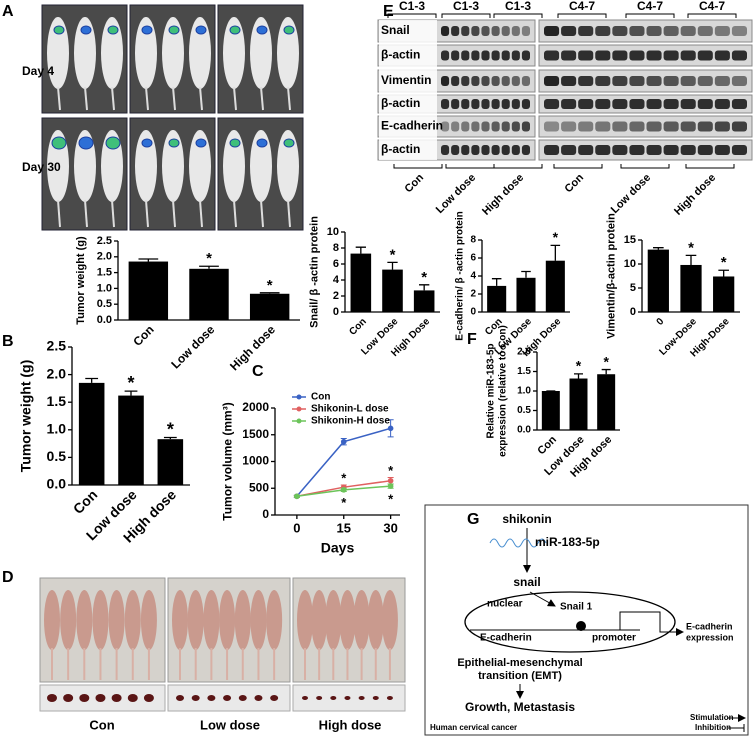 This screenshot has width=753, height=738. What do you see at coordinates (8, 341) in the screenshot?
I see `panel-label: B` at bounding box center [8, 341].